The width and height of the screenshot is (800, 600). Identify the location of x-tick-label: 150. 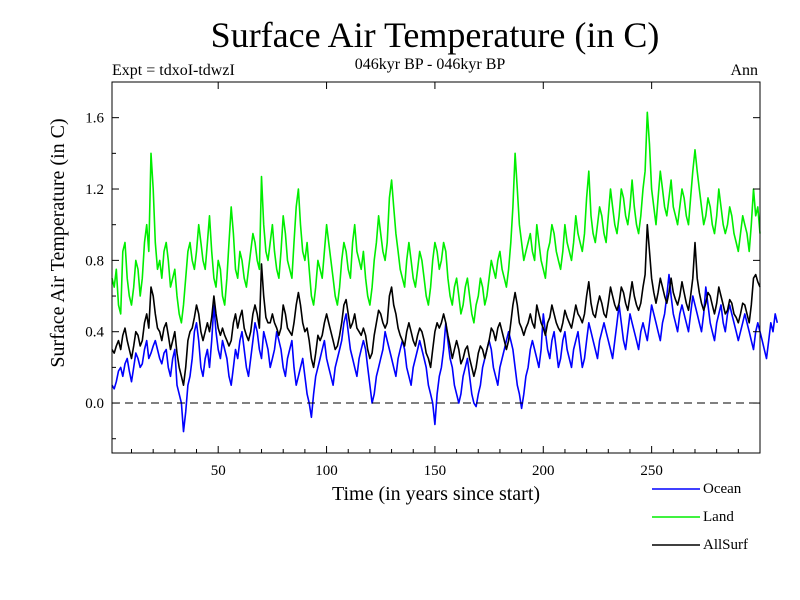
(435, 471).